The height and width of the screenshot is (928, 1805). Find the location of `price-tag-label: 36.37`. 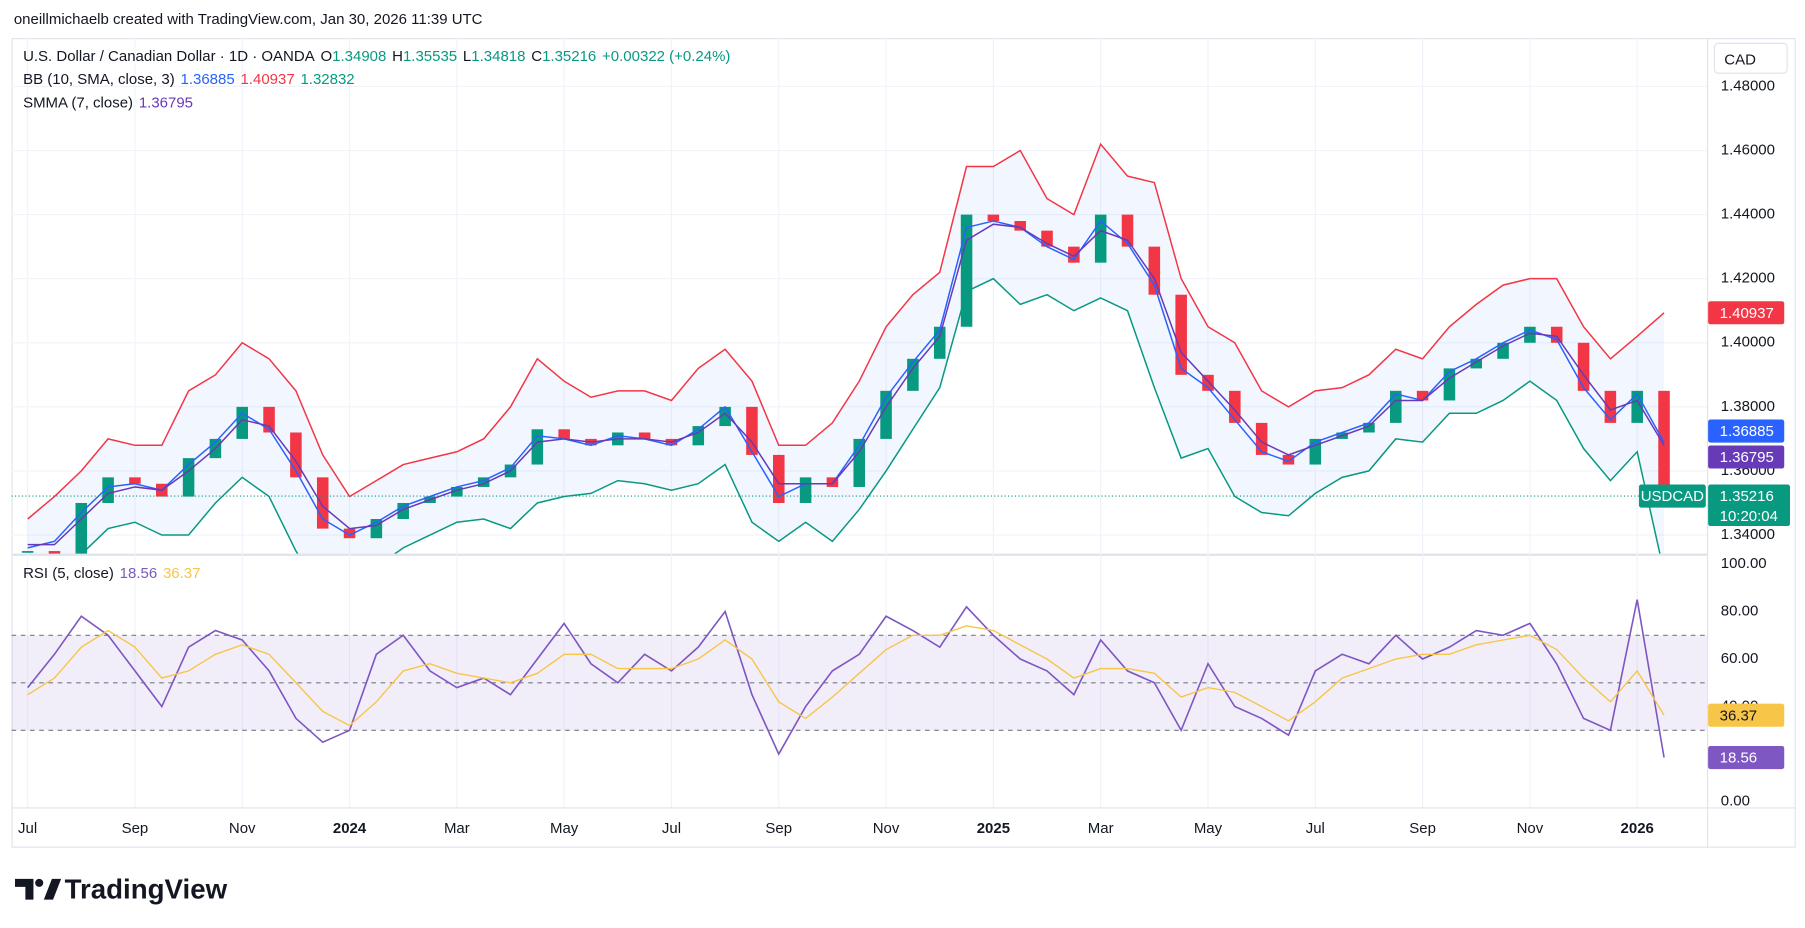

price-tag-label: 36.37 is located at coordinates (1739, 715).